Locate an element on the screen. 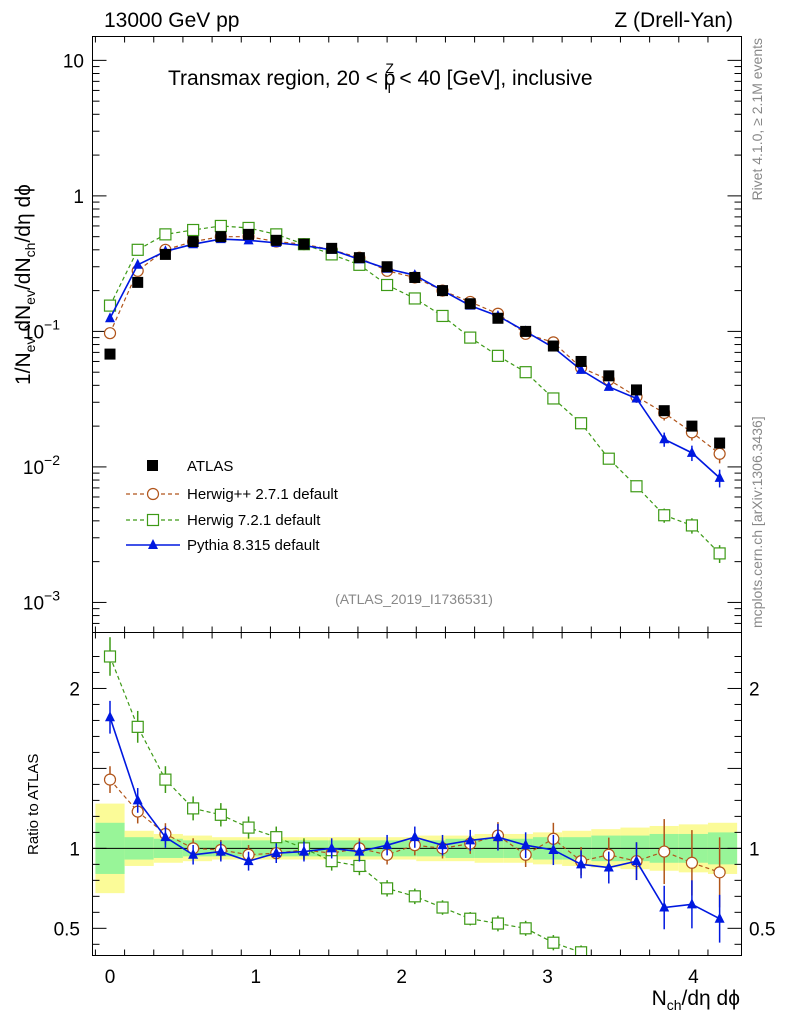  x-axis-label: Nch/dη dϕ is located at coordinates (696, 1000).